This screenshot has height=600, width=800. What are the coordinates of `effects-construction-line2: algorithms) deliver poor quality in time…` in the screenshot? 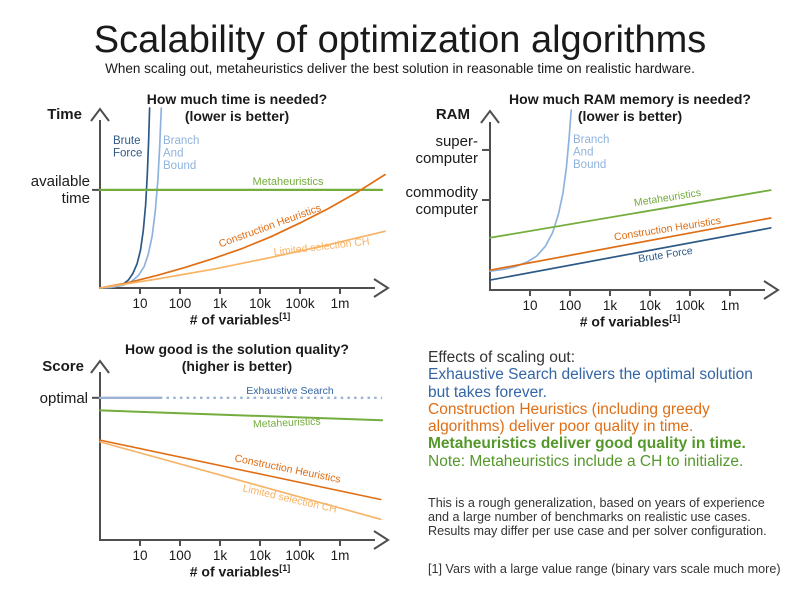 It's located at (561, 427).